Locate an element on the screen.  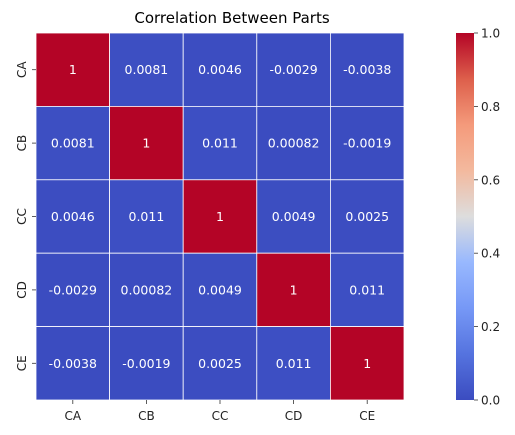
x-tick-label: CE is located at coordinates (367, 416).